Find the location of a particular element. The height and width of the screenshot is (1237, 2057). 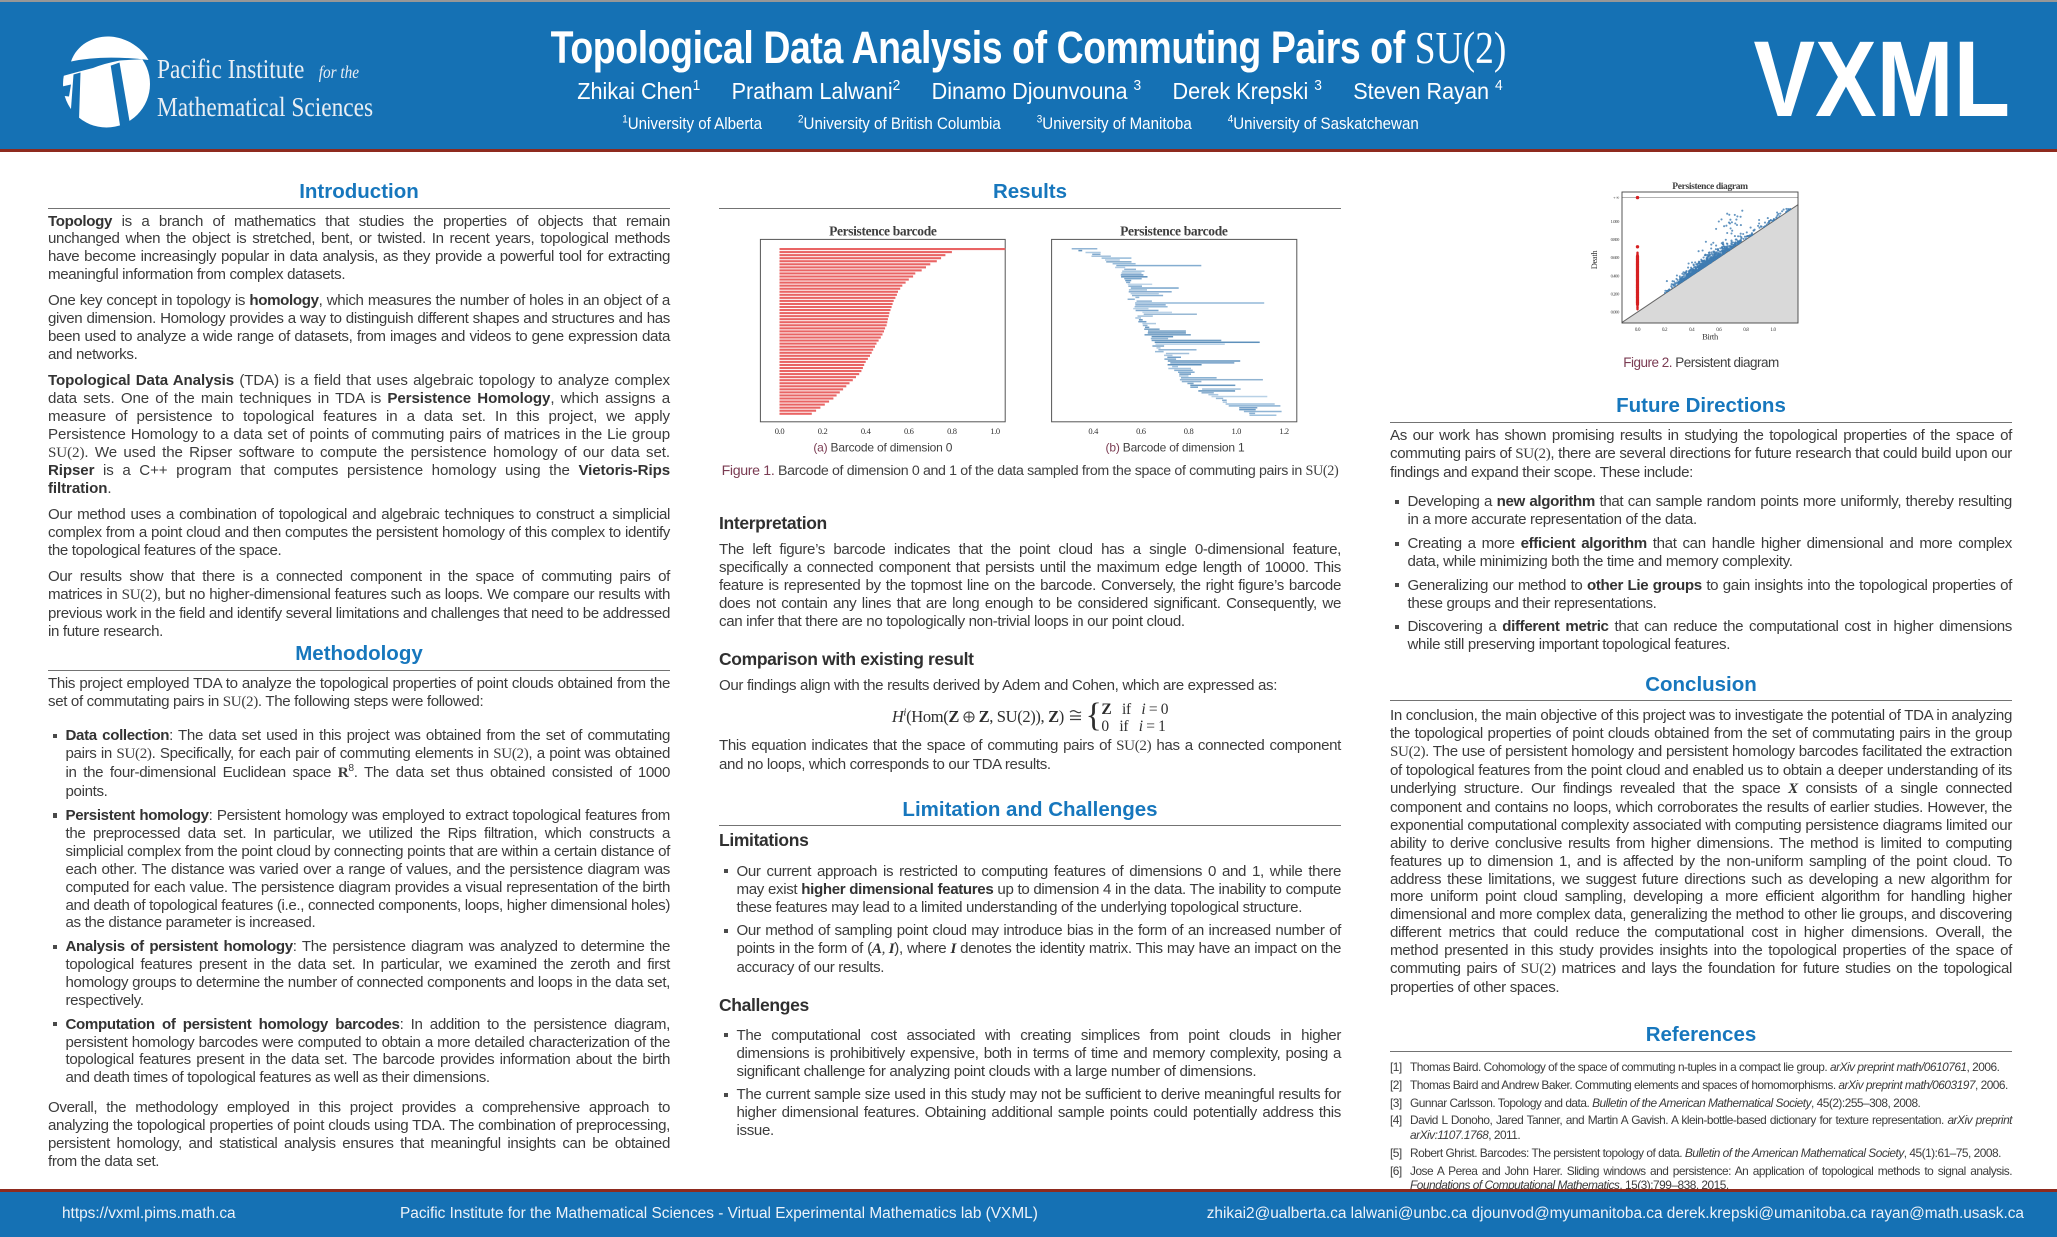

svg-text: 0.000 is located at coordinates (1615, 312).